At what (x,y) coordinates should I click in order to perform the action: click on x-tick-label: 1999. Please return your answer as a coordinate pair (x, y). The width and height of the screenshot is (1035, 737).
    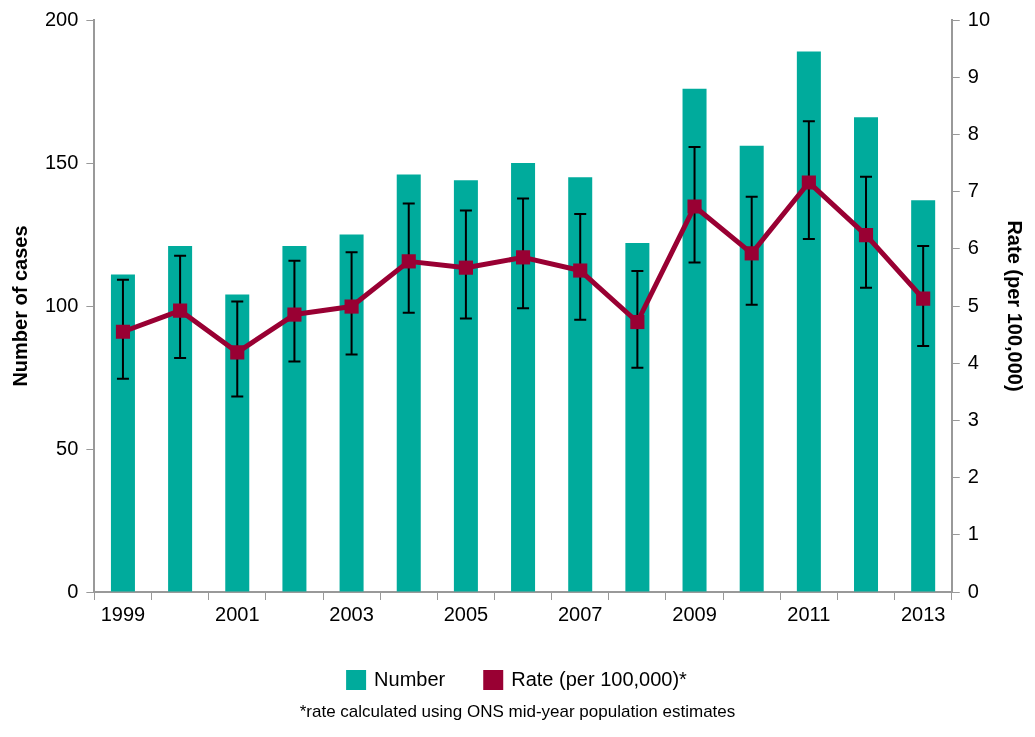
    Looking at the image, I should click on (123, 613).